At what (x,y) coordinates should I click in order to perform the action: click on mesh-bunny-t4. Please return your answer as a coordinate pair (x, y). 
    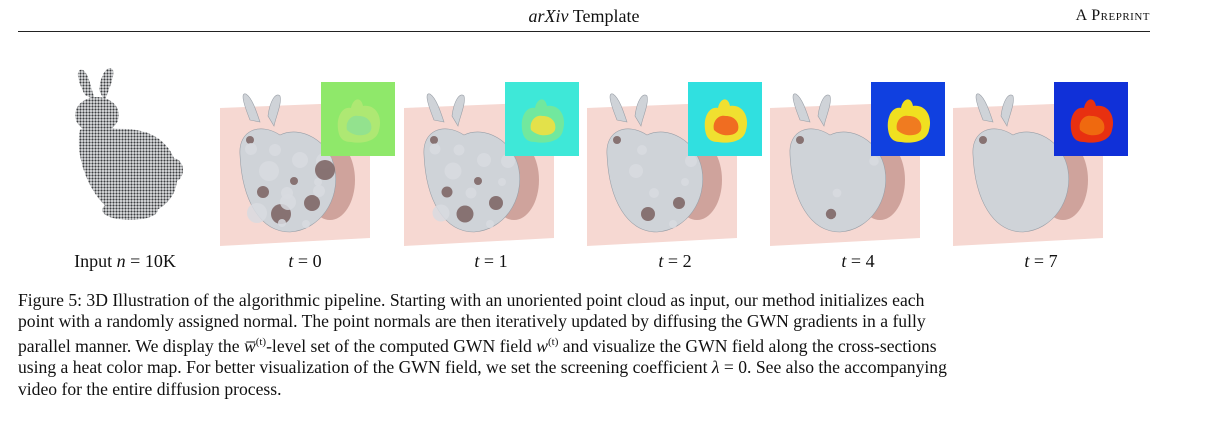
    Looking at the image, I should click on (845, 169).